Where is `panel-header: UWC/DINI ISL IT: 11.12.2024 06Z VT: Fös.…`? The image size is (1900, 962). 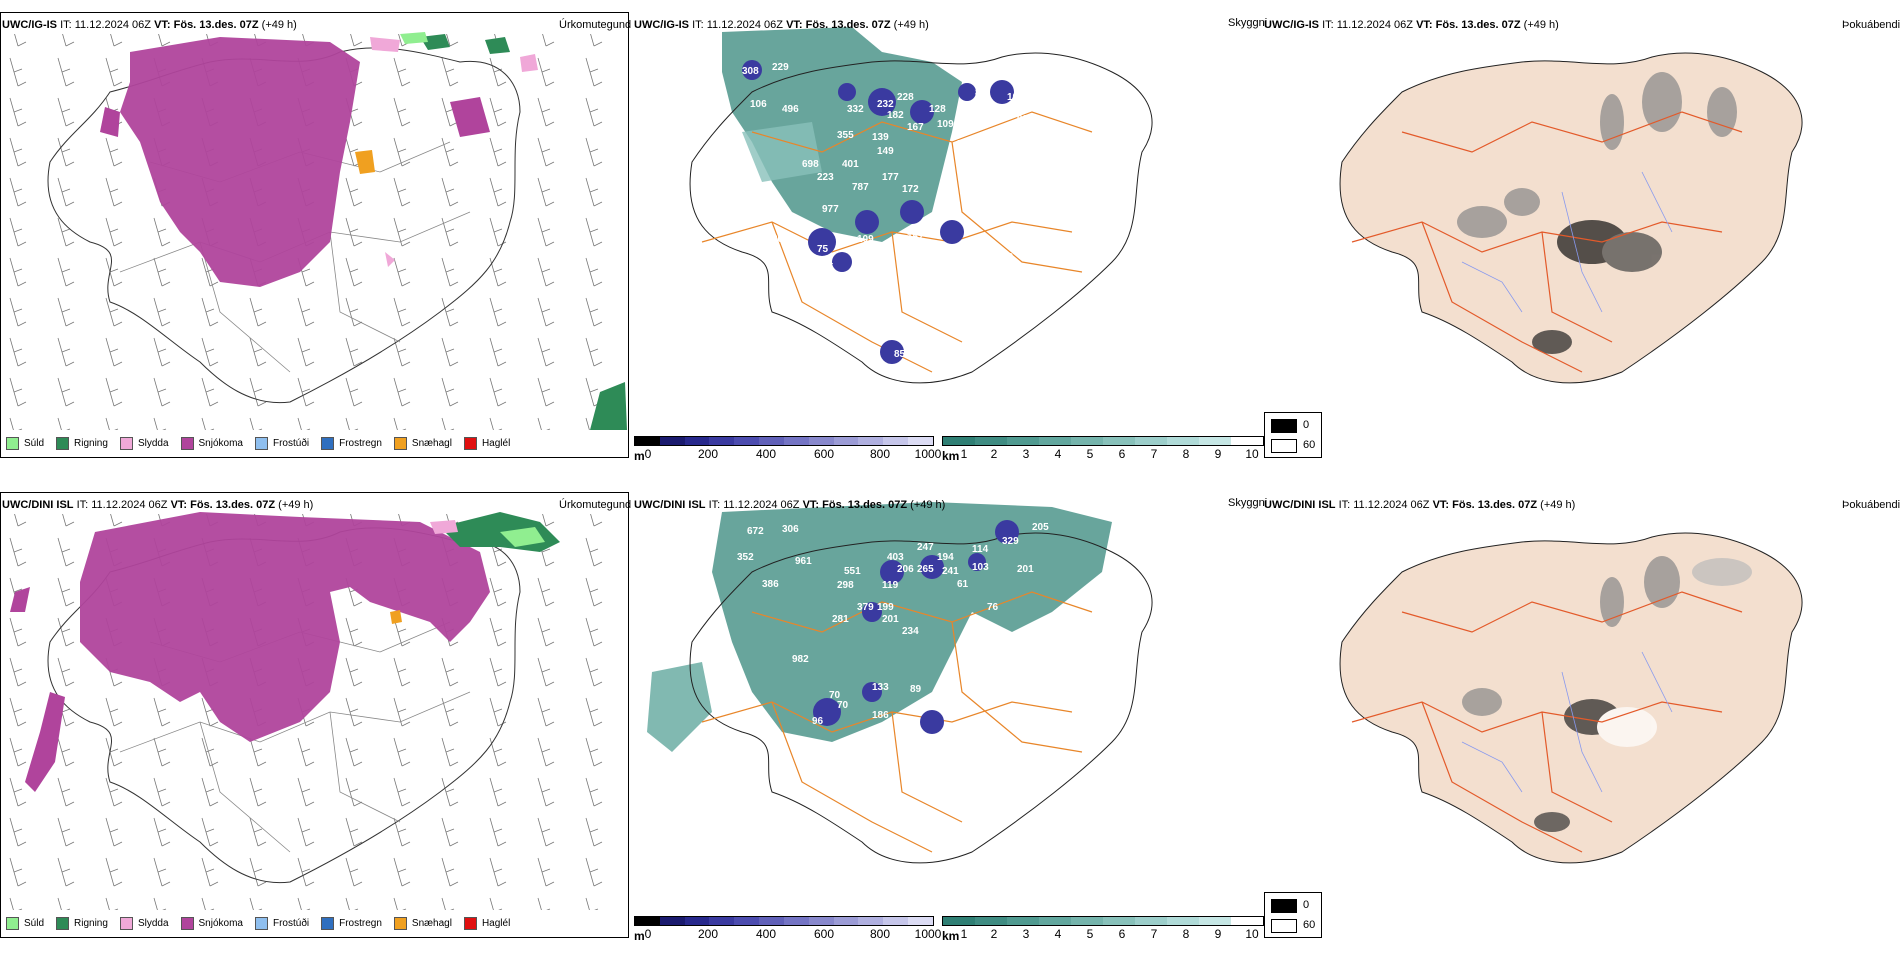 panel-header: UWC/DINI ISL IT: 11.12.2024 06Z VT: Fös.… is located at coordinates (1419, 505).